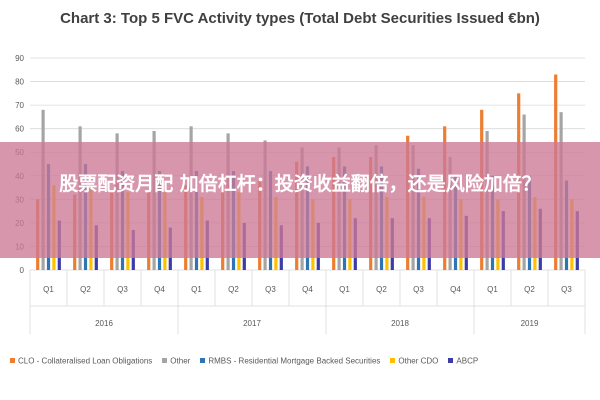 The width and height of the screenshot is (600, 400). Describe the element at coordinates (530, 323) in the screenshot. I see `year-group-label: 2019` at that location.